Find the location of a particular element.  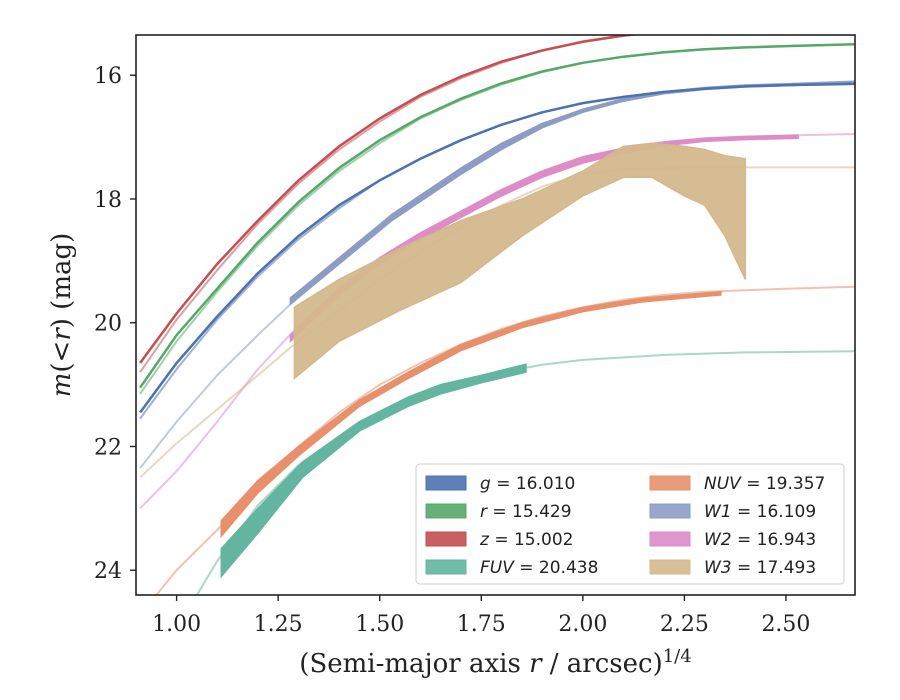

g-legend-swatch is located at coordinates (446, 483).